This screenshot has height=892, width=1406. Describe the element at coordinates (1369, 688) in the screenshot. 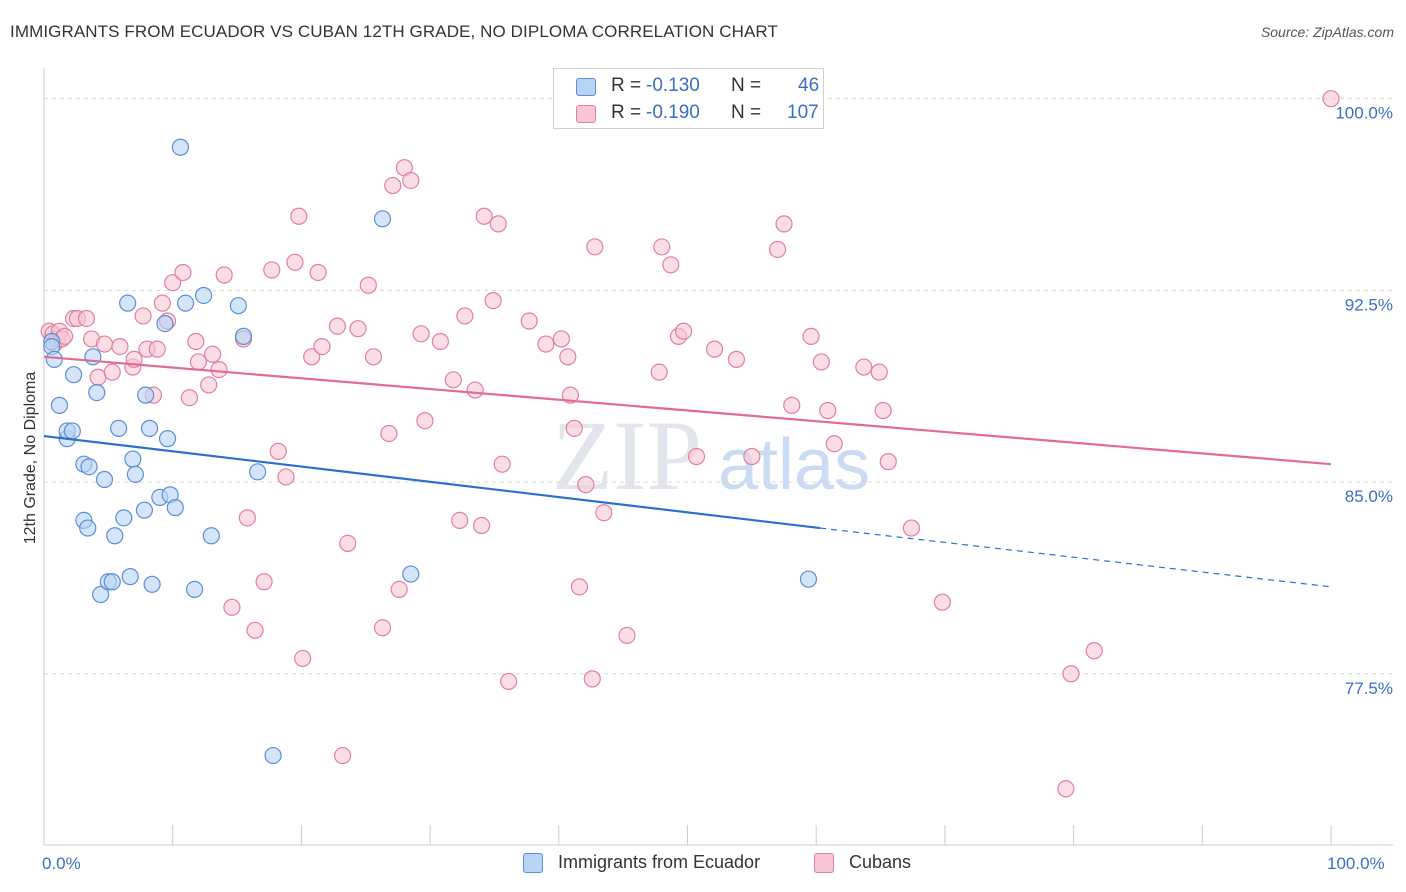

I see `y-tick-label: 77.5%` at that location.